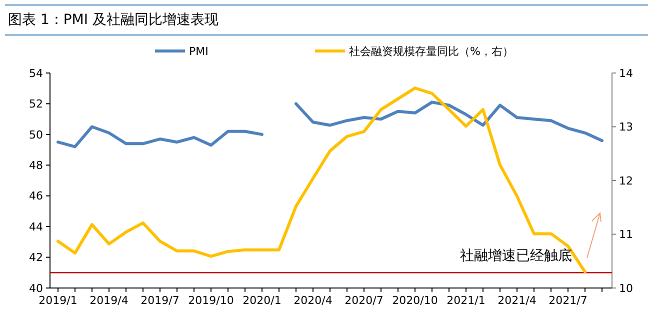  Describe the element at coordinates (626, 127) in the screenshot. I see `y2-tick-label: 13` at that location.